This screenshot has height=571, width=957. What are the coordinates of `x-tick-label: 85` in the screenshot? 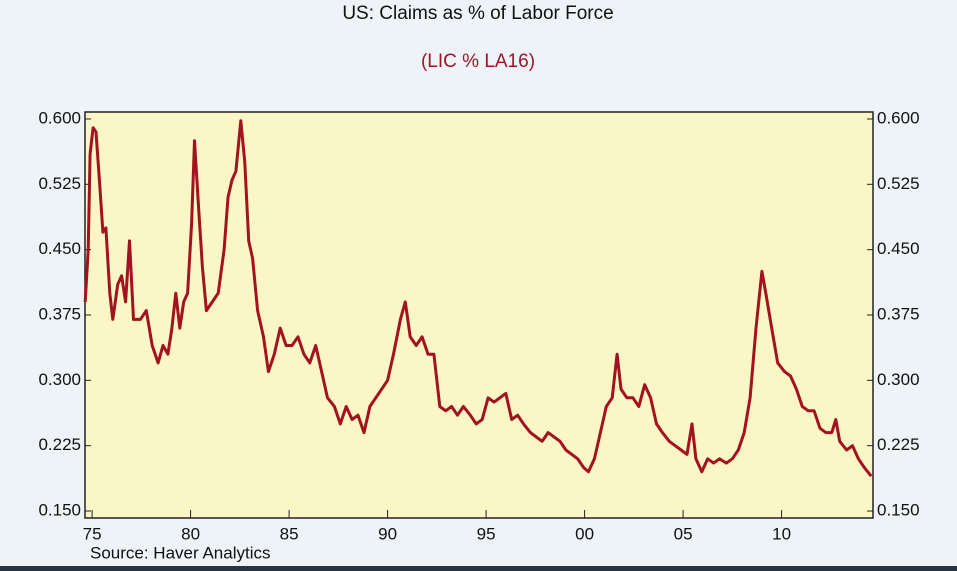 It's located at (289, 533).